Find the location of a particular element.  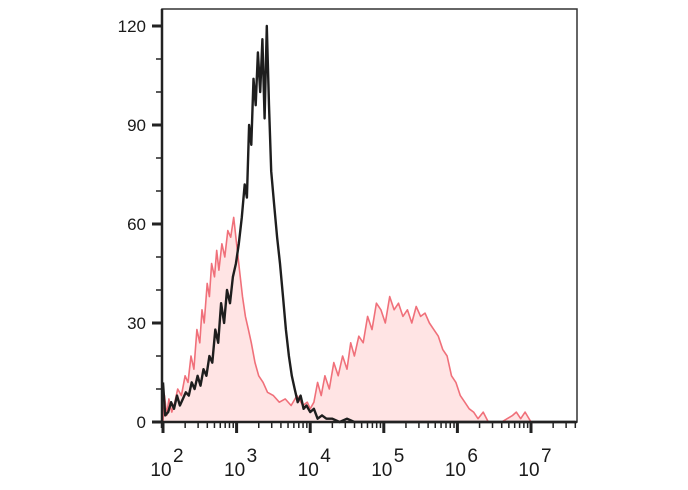

y-axis-ticks: 0 30 60 90 120 is located at coordinates (140, 224).